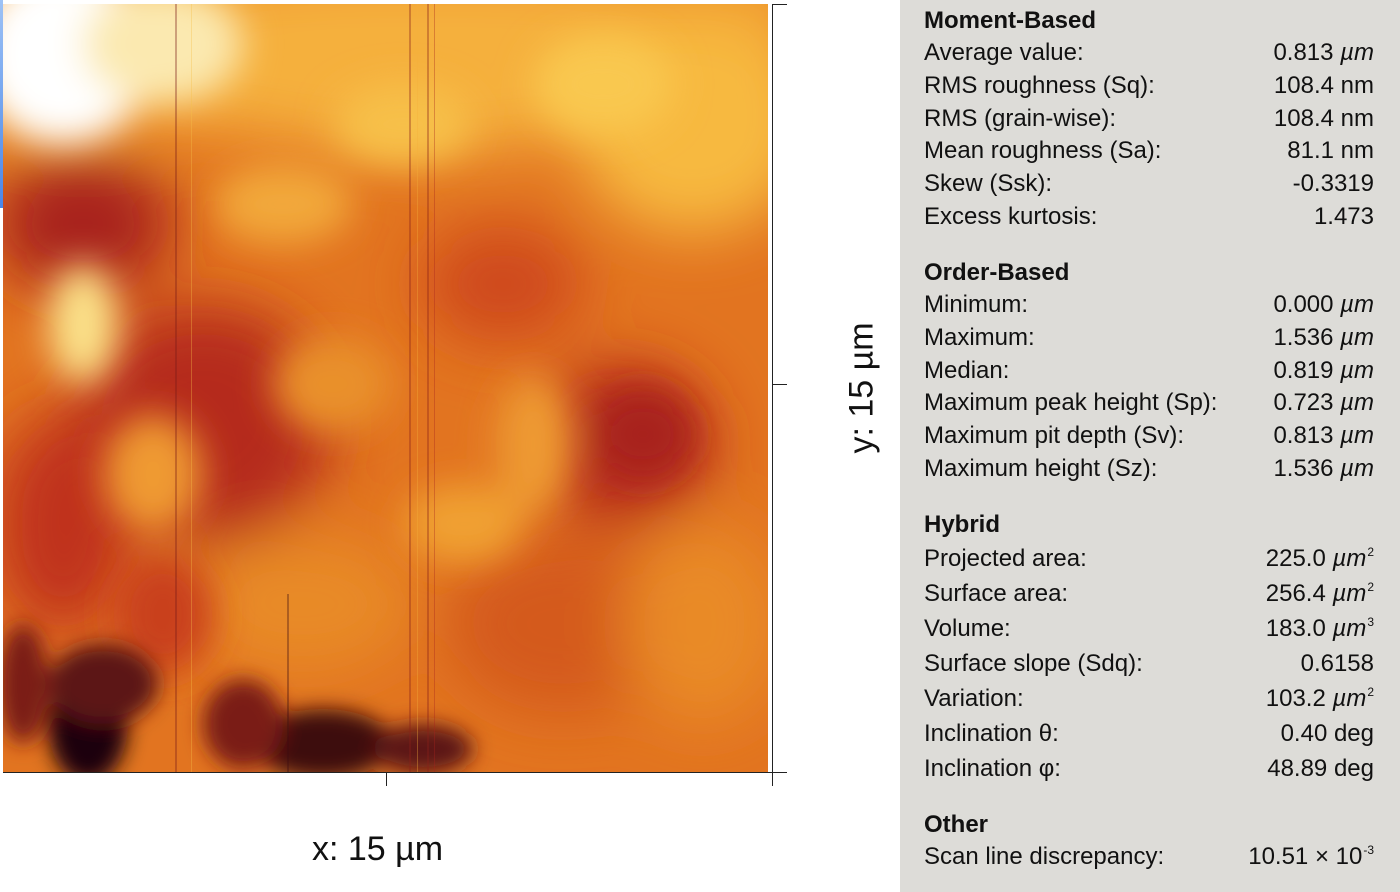 This screenshot has height=892, width=1400. I want to click on section-title: Other, so click(956, 824).